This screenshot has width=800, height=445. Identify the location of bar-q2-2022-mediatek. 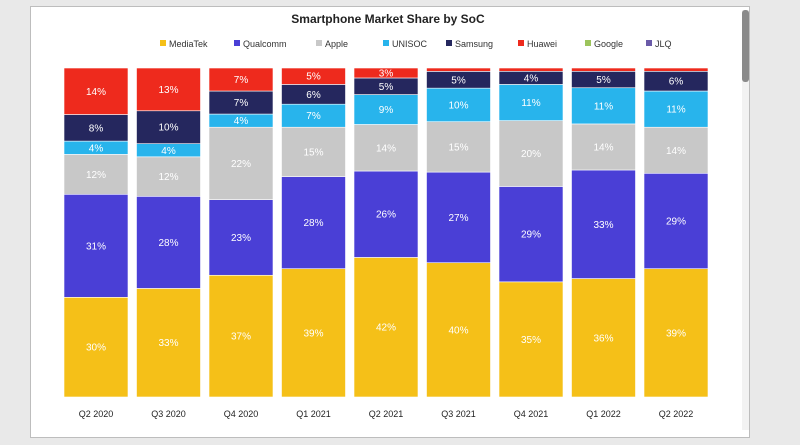
(676, 333).